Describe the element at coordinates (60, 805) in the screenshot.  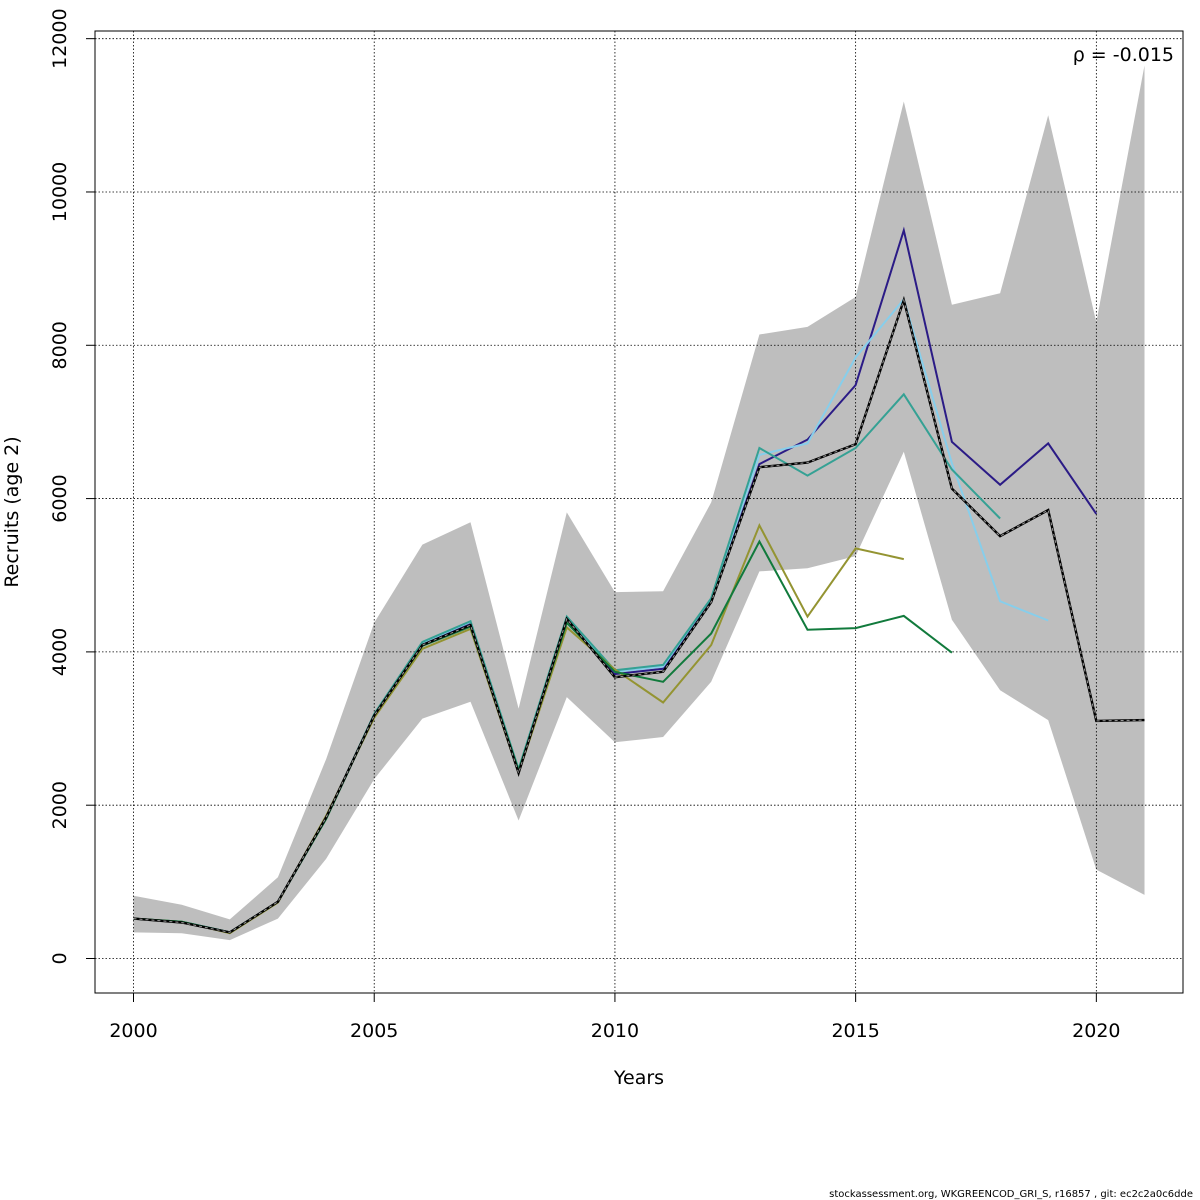
I see `y-tick-label: 2000` at that location.